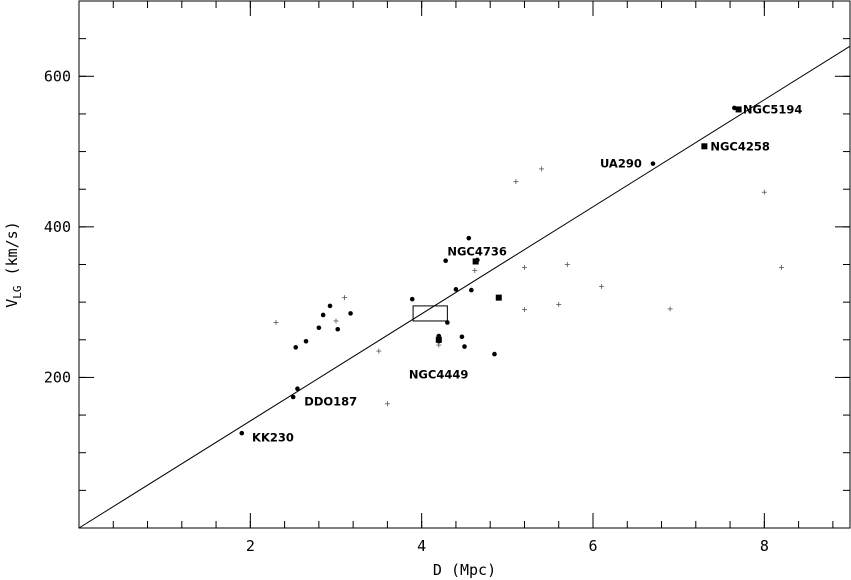 This screenshot has width=851, height=580. What do you see at coordinates (57, 377) in the screenshot?
I see `y-tick-label: 200` at bounding box center [57, 377].